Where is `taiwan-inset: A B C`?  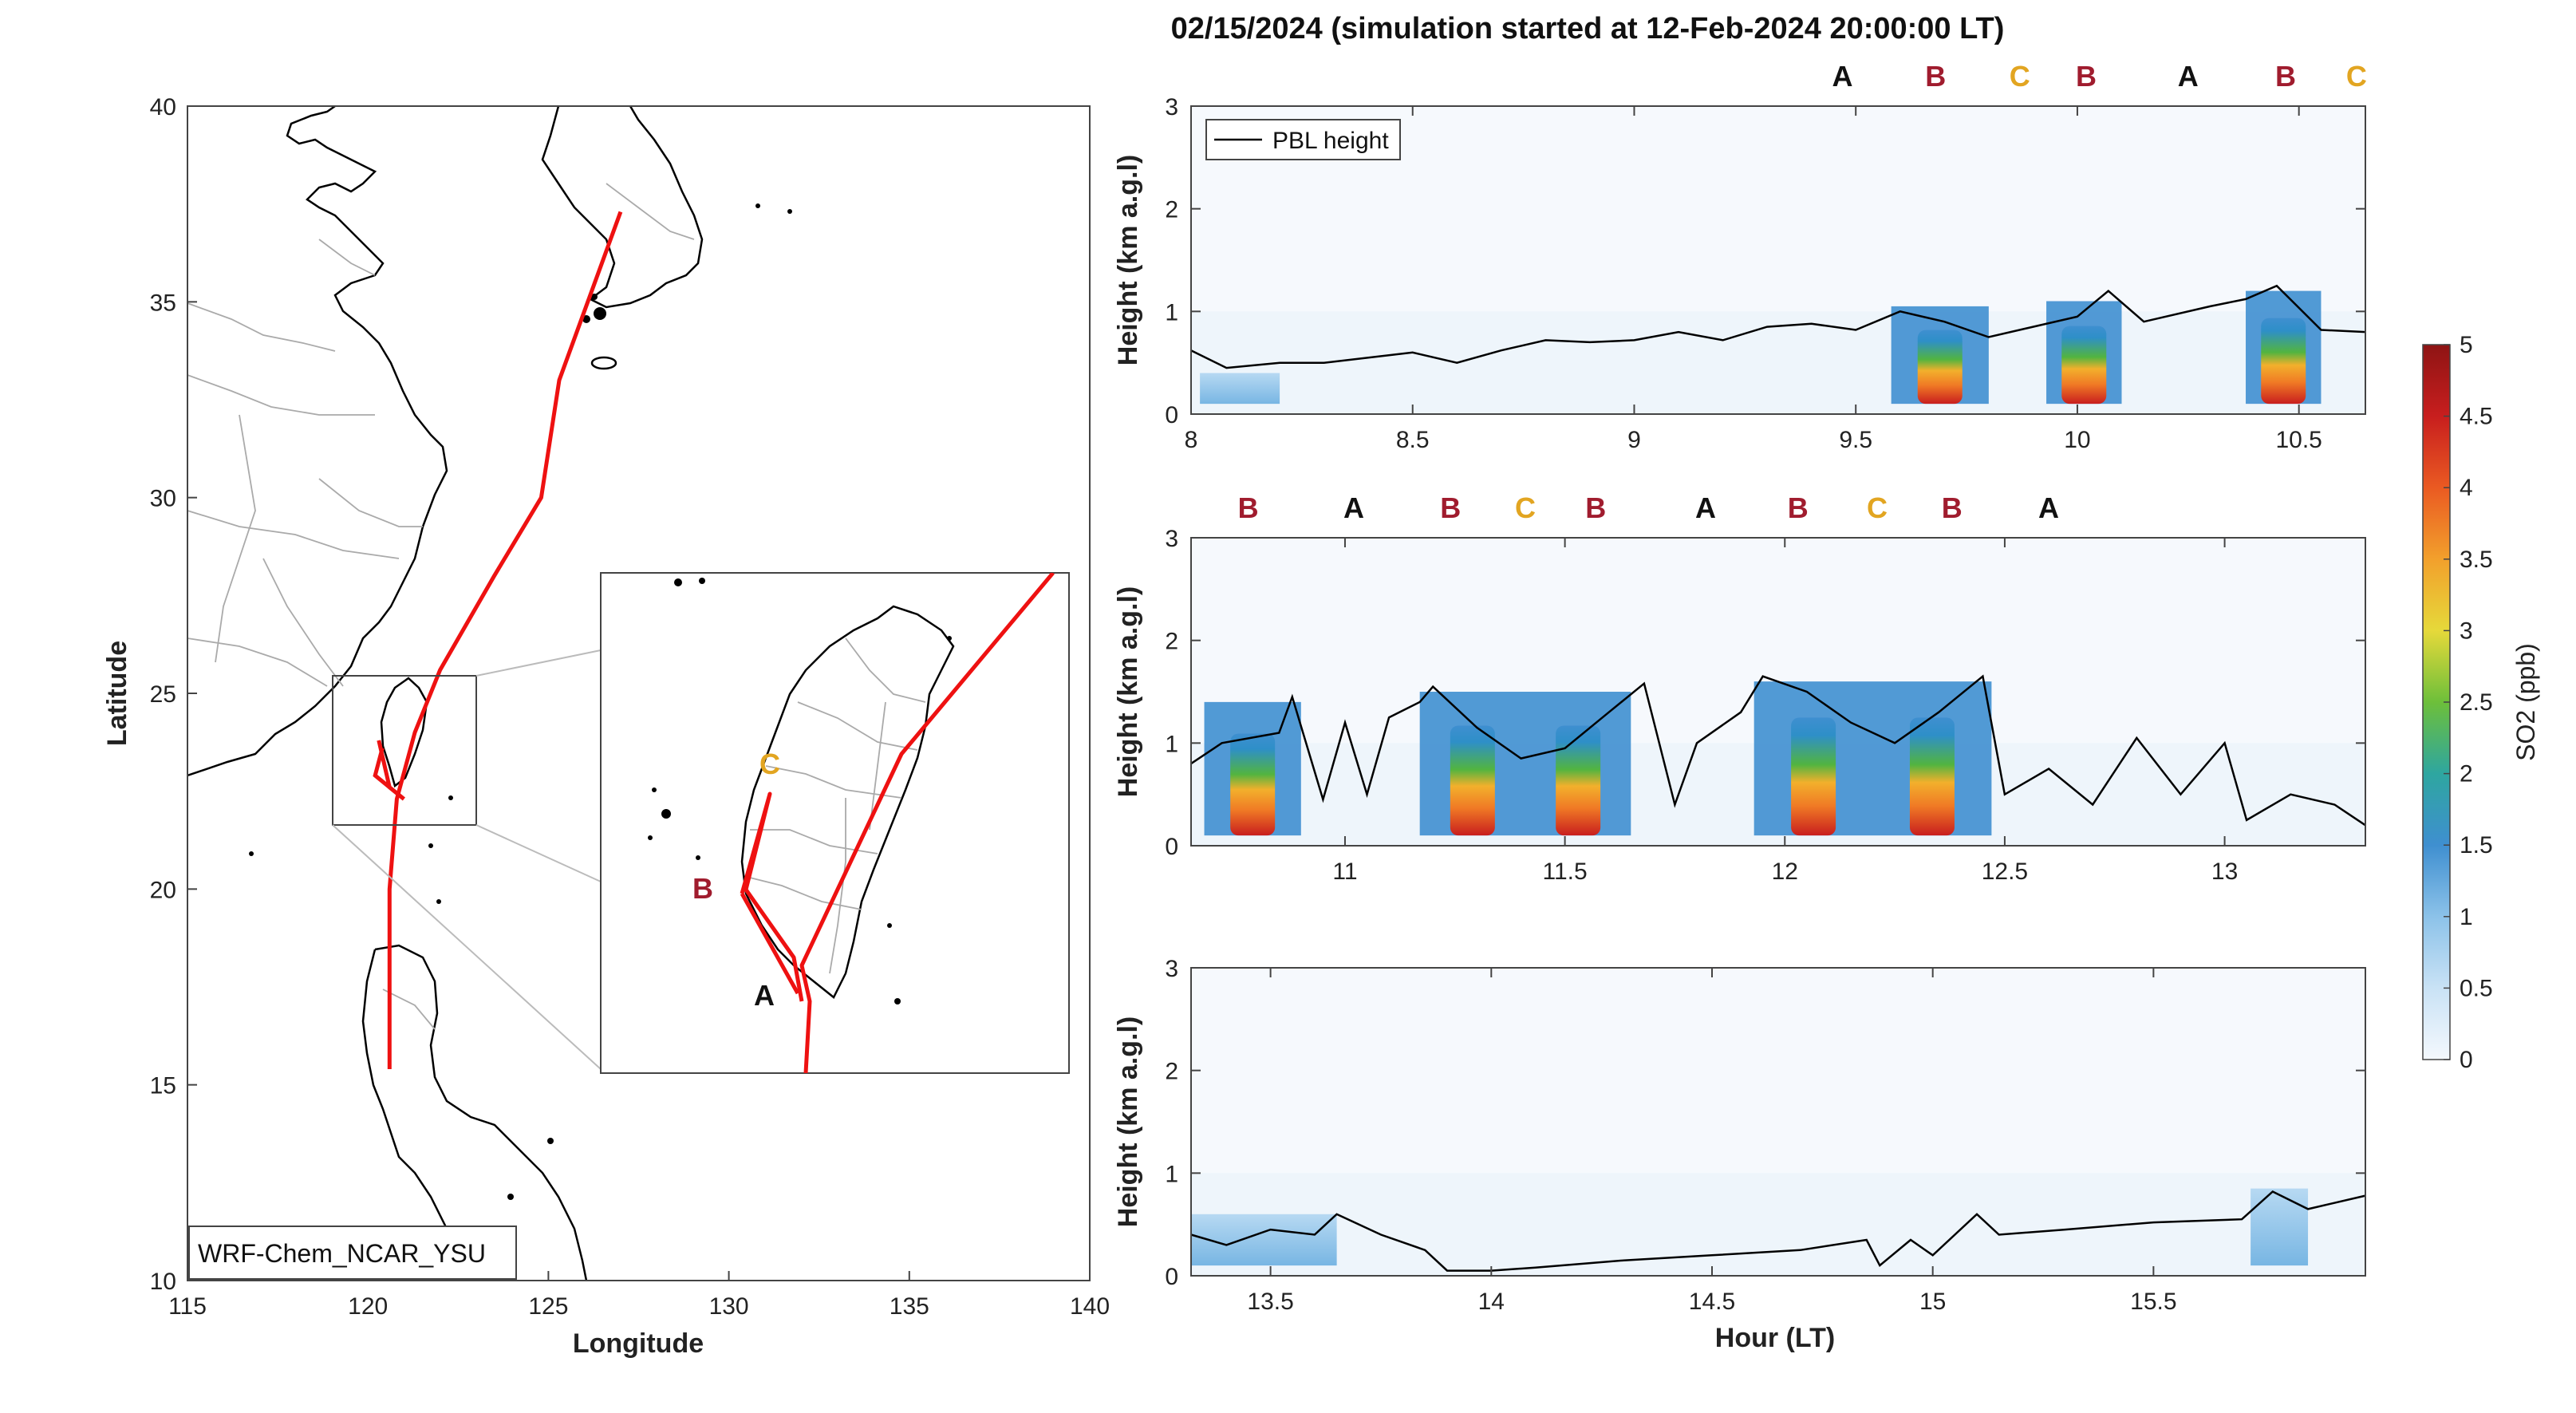
taiwan-inset: A B C is located at coordinates (835, 823).